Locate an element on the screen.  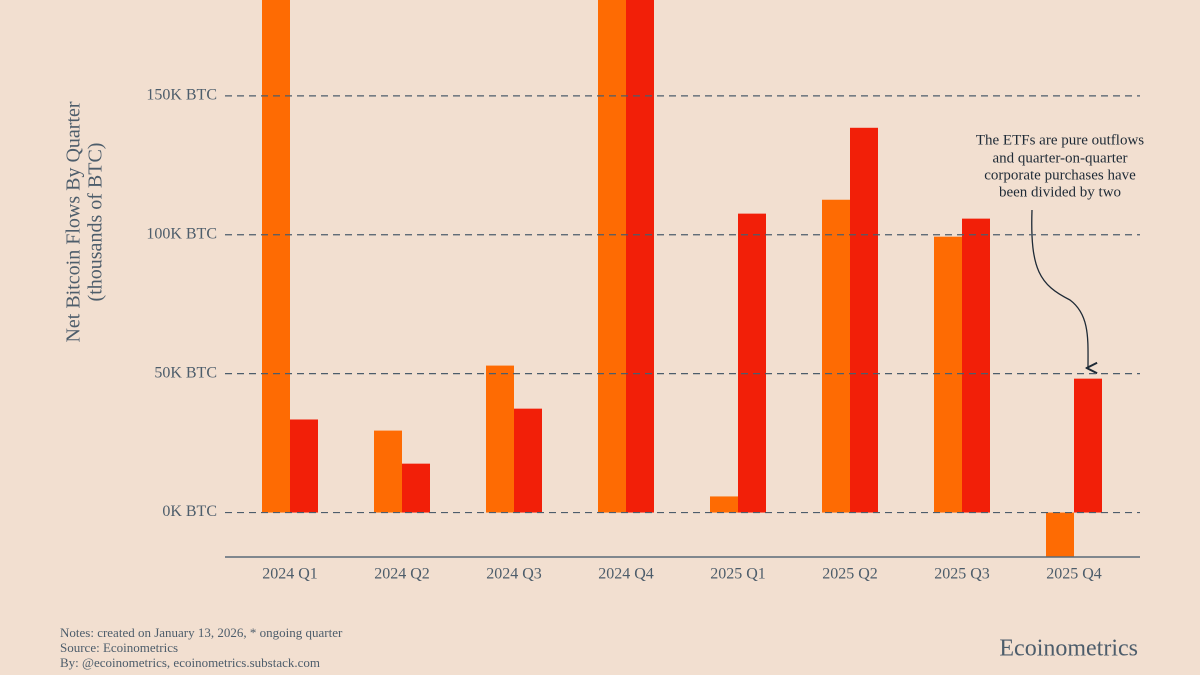
y-tick-label: 150K BTC is located at coordinates (181, 95).